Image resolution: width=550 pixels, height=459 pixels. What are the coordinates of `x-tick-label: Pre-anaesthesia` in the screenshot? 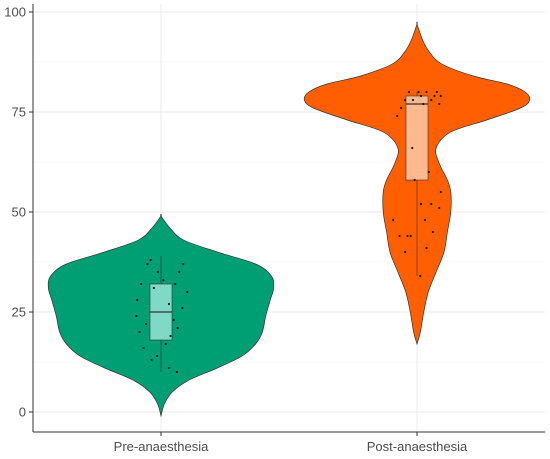 It's located at (161, 446).